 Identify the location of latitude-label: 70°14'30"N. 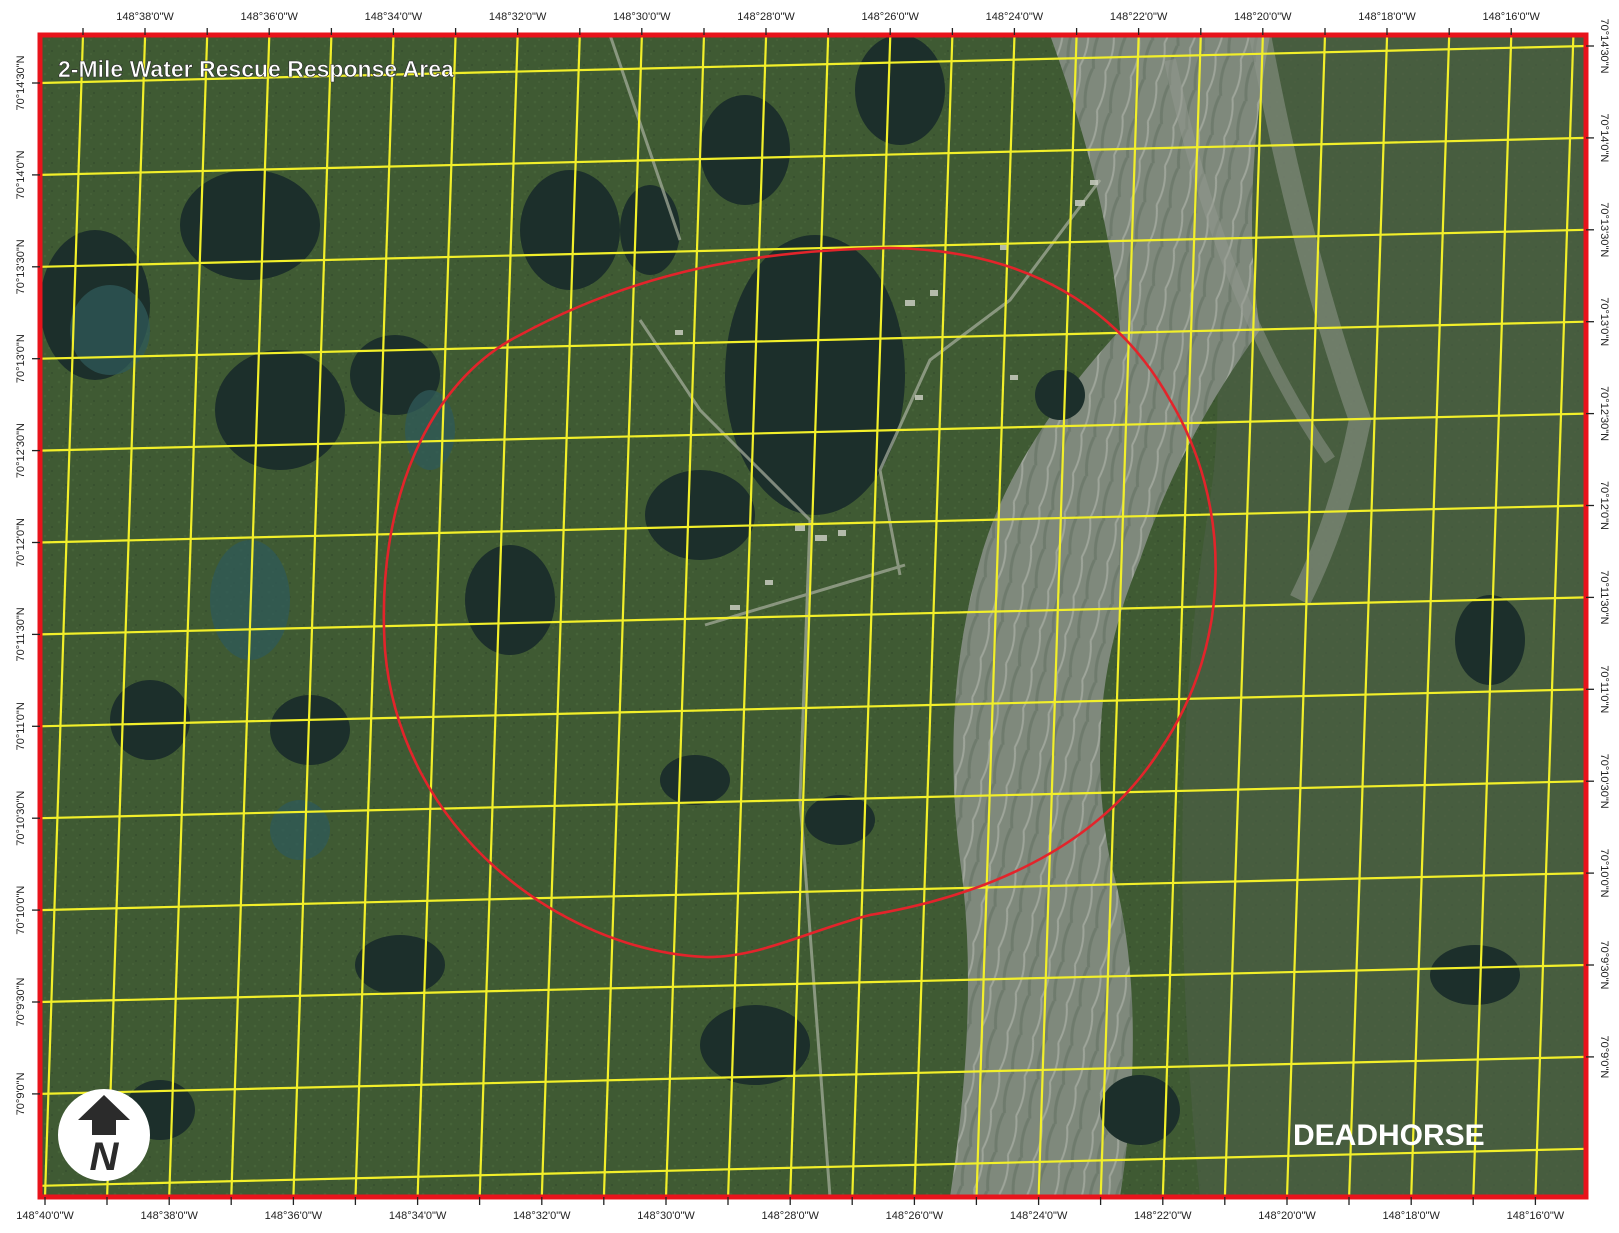
(21, 82).